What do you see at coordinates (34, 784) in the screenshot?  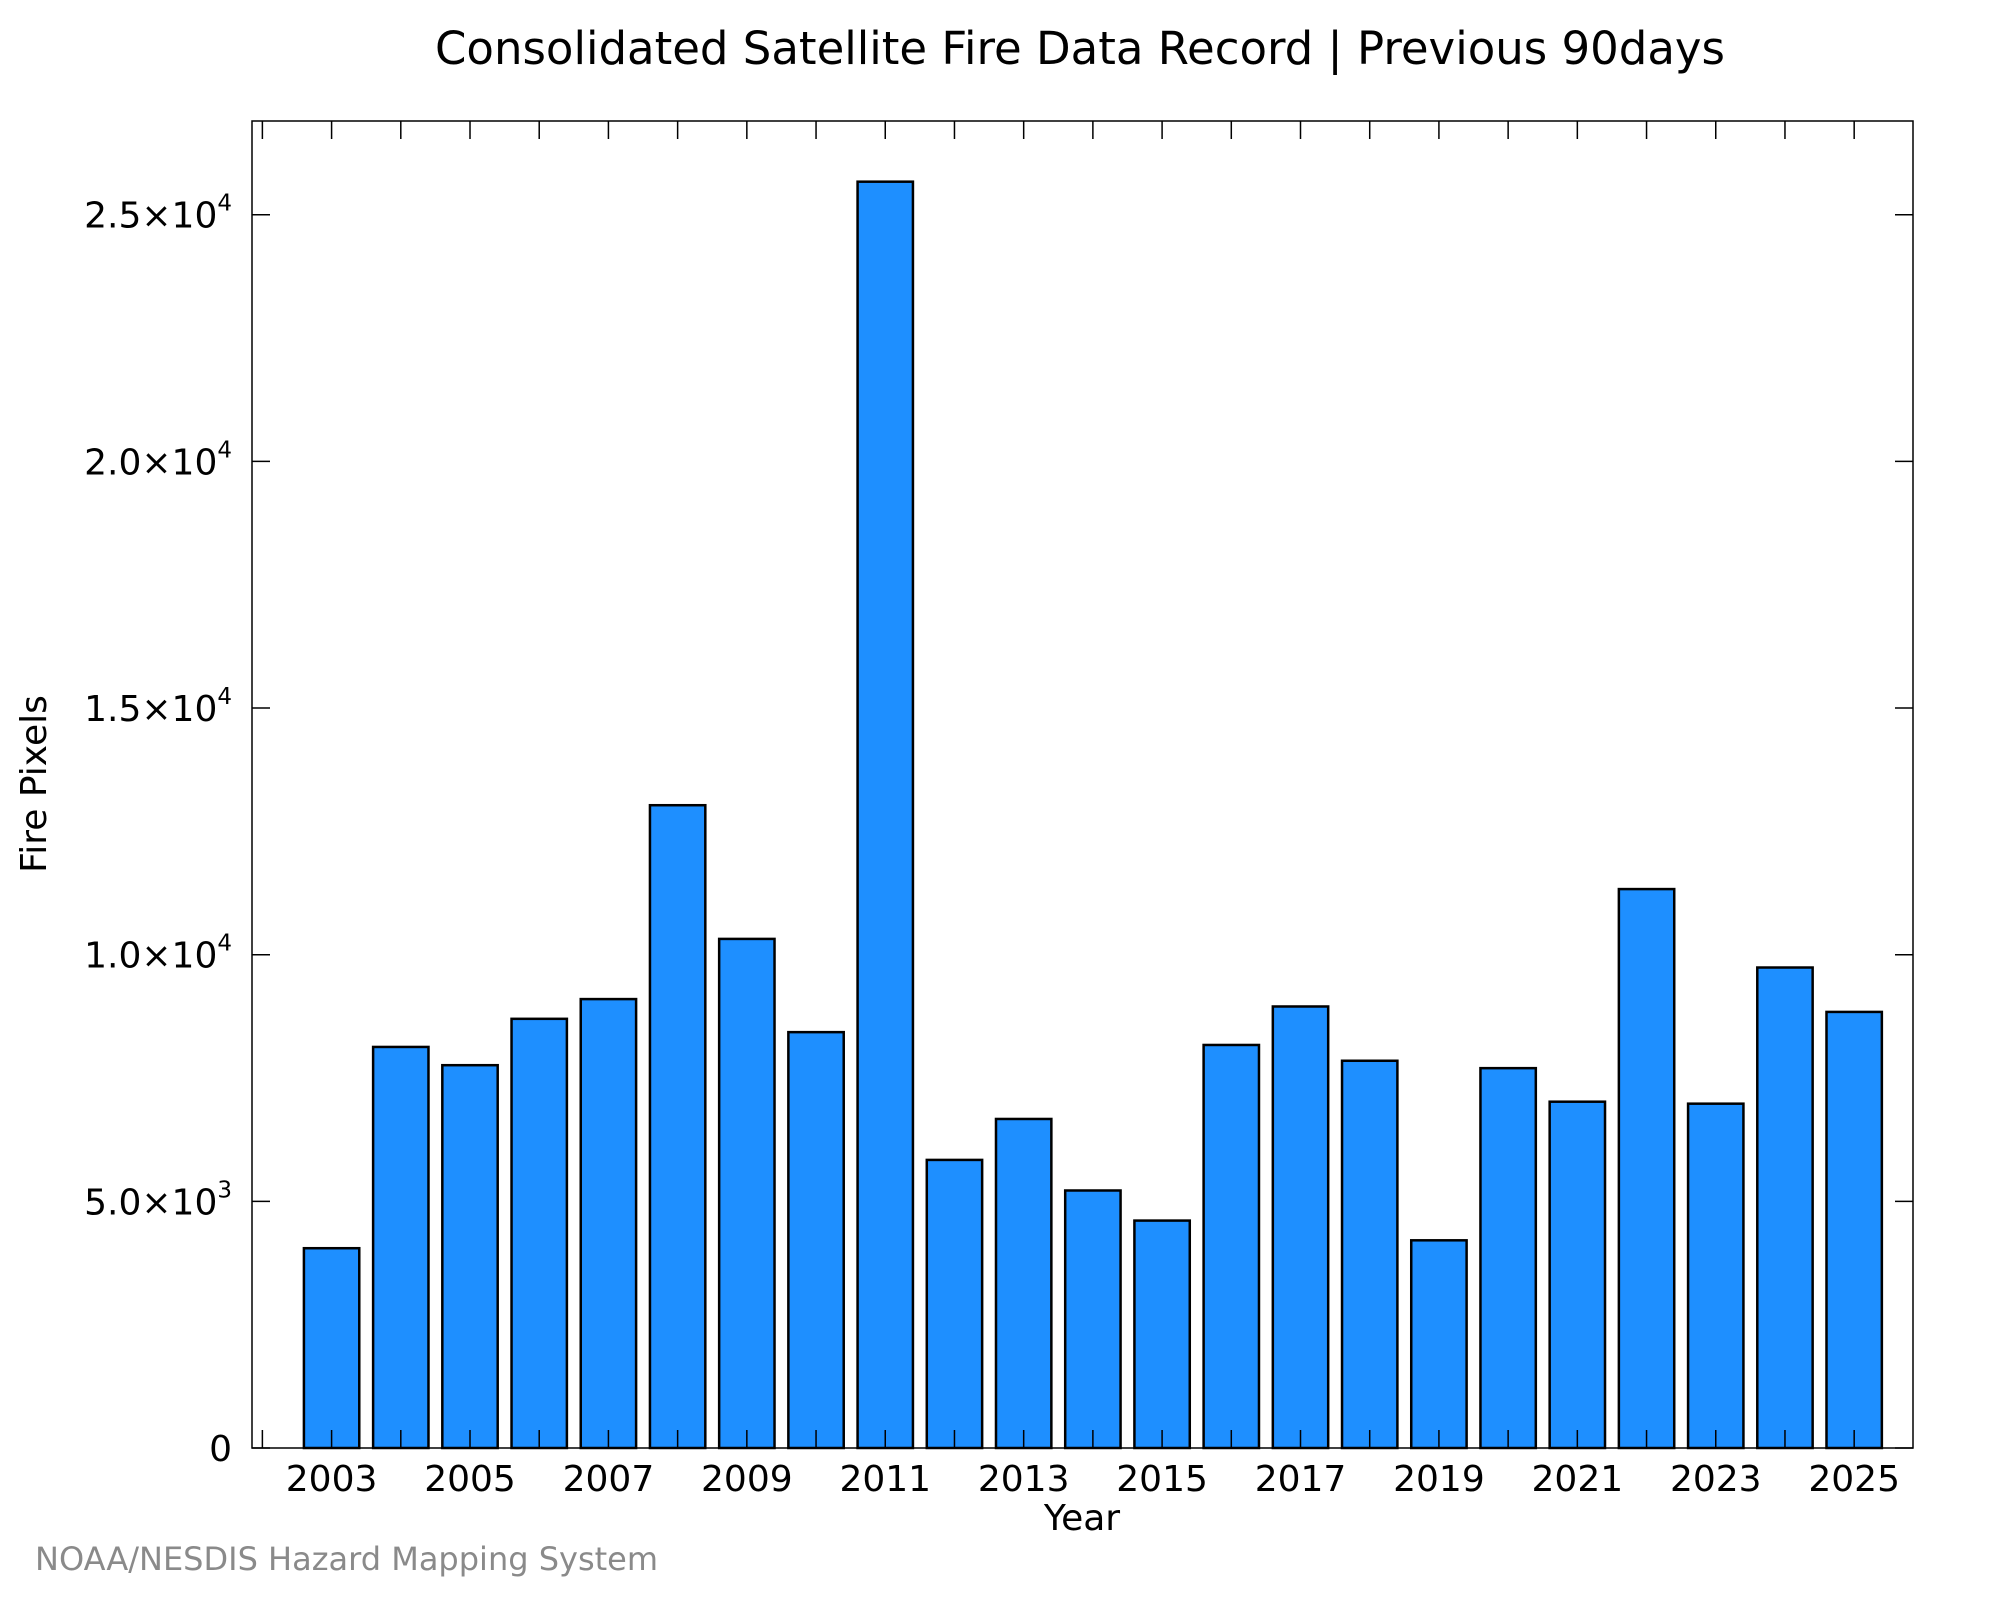 I see `y-axis-title: Fire Pixels` at bounding box center [34, 784].